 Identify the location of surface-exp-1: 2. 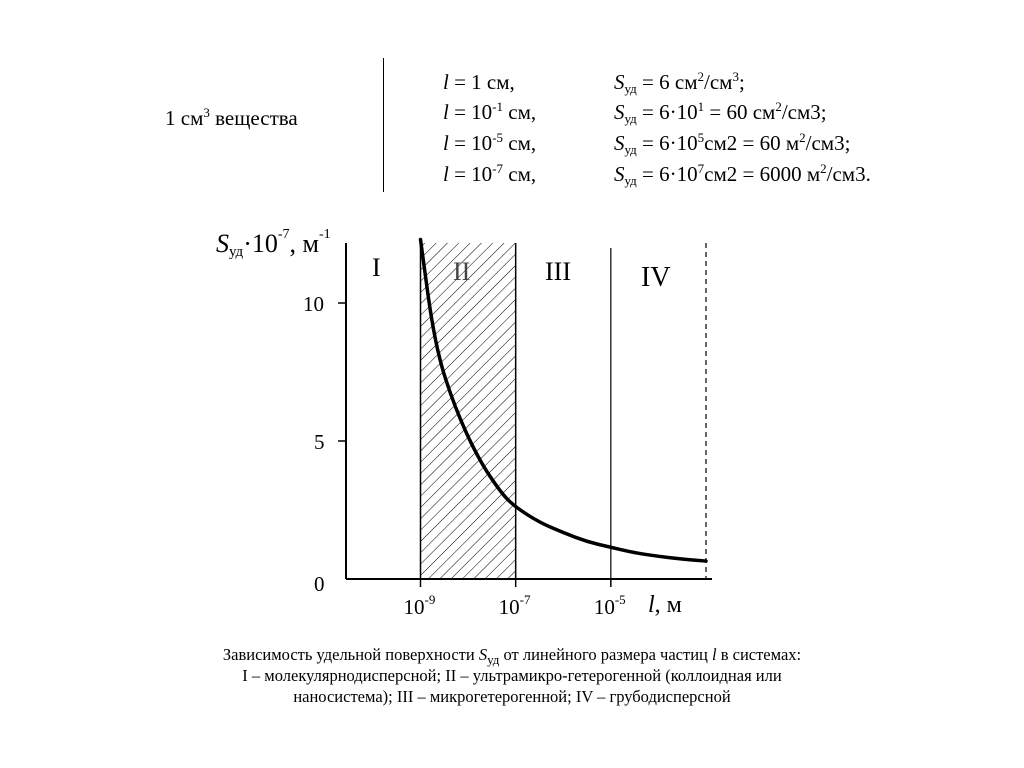
(701, 76).